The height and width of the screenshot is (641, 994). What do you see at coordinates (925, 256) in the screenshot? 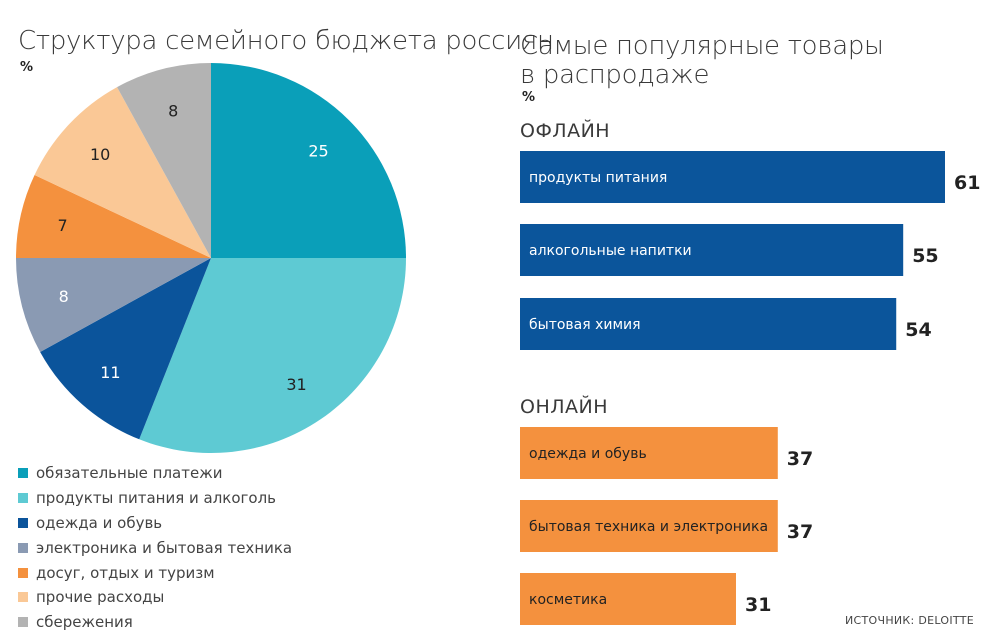
I see `bar-value-label: 55` at bounding box center [925, 256].